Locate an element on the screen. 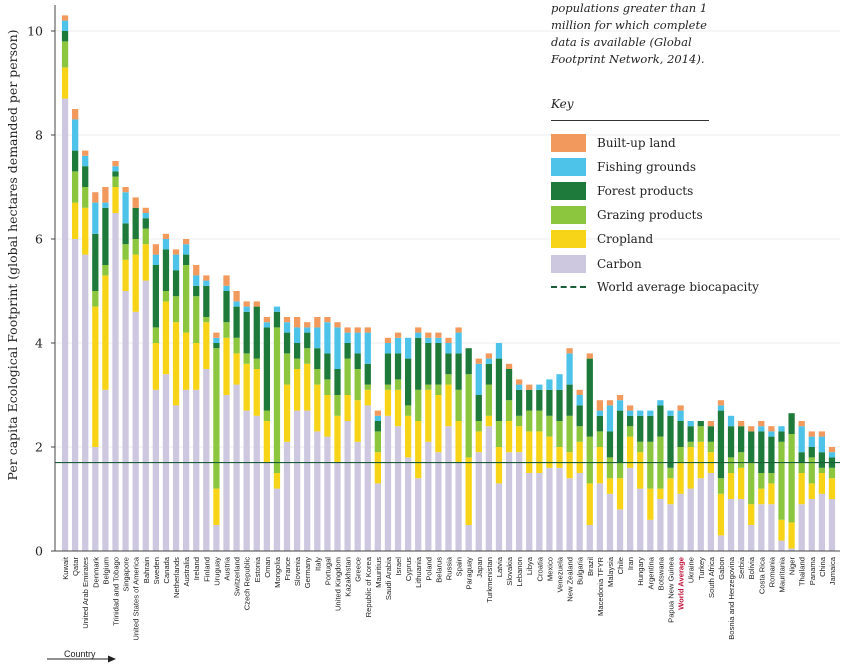  legend-label: Fishing grounds is located at coordinates (647, 167).